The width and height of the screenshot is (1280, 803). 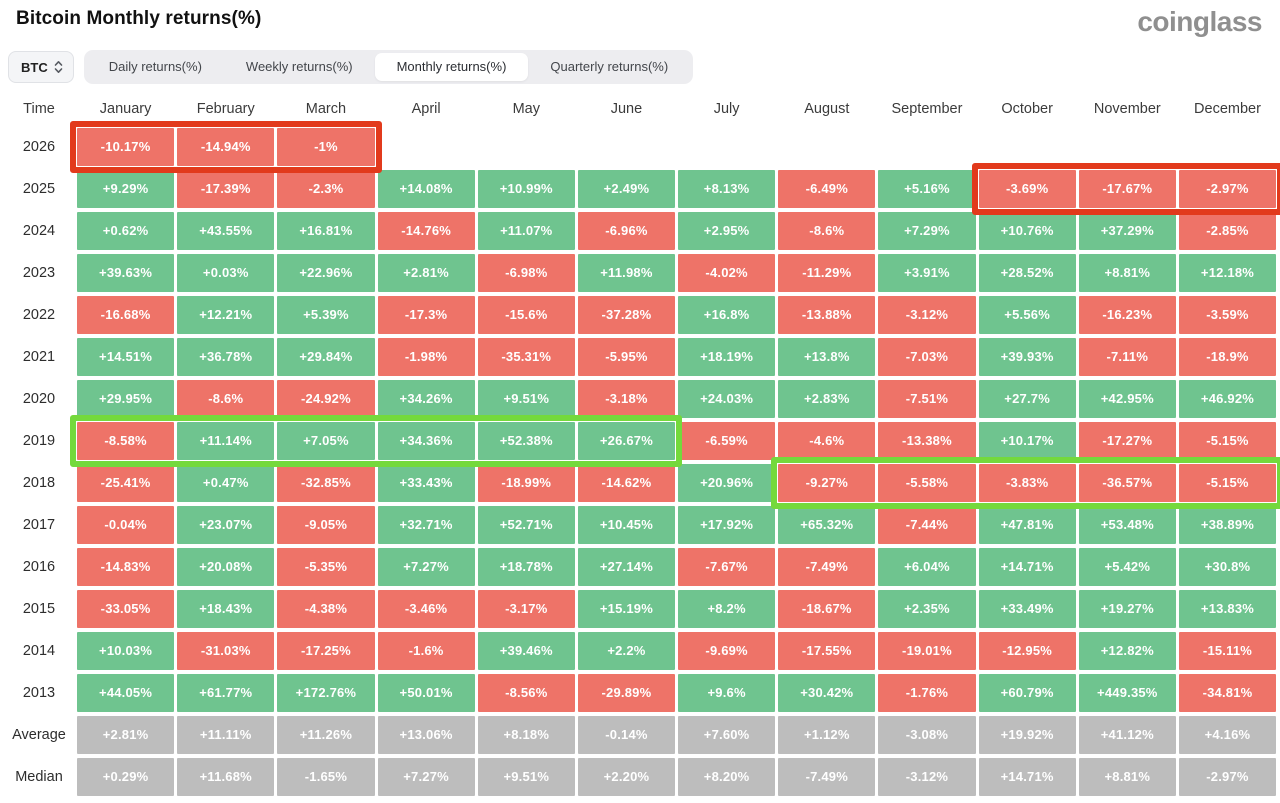 I want to click on return-cell: -2.97%, so click(x=1227, y=189).